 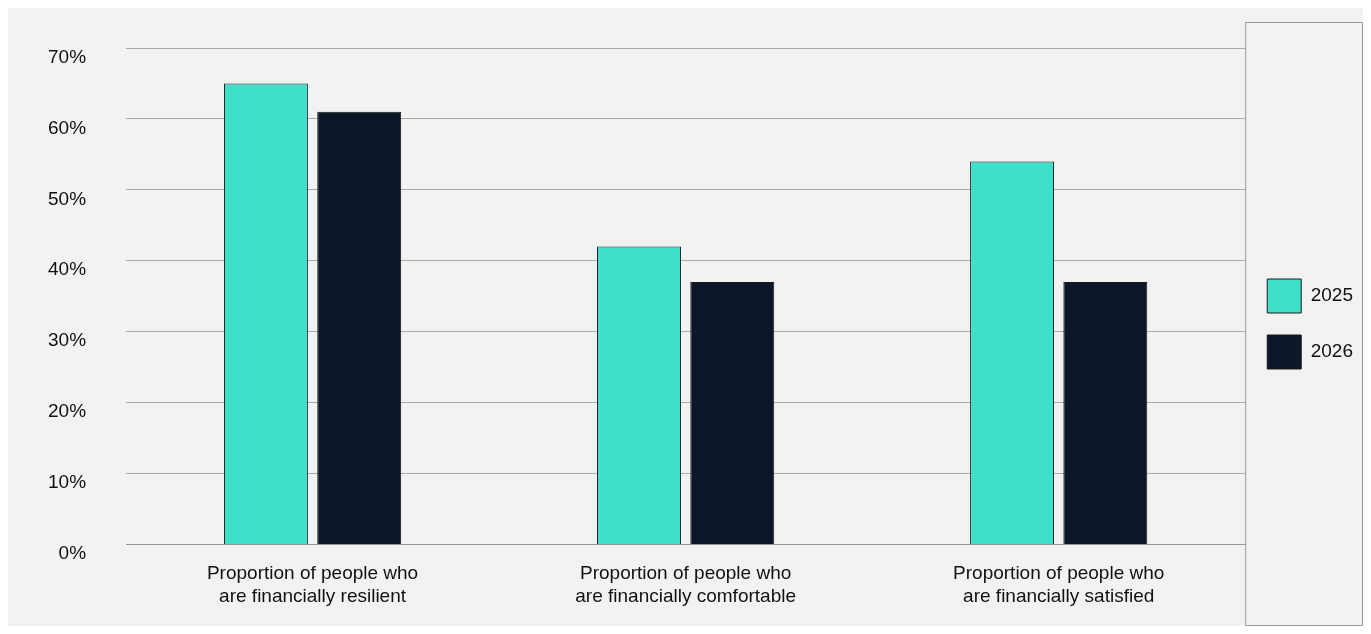 What do you see at coordinates (67, 269) in the screenshot?
I see `y-tick-label: 40%` at bounding box center [67, 269].